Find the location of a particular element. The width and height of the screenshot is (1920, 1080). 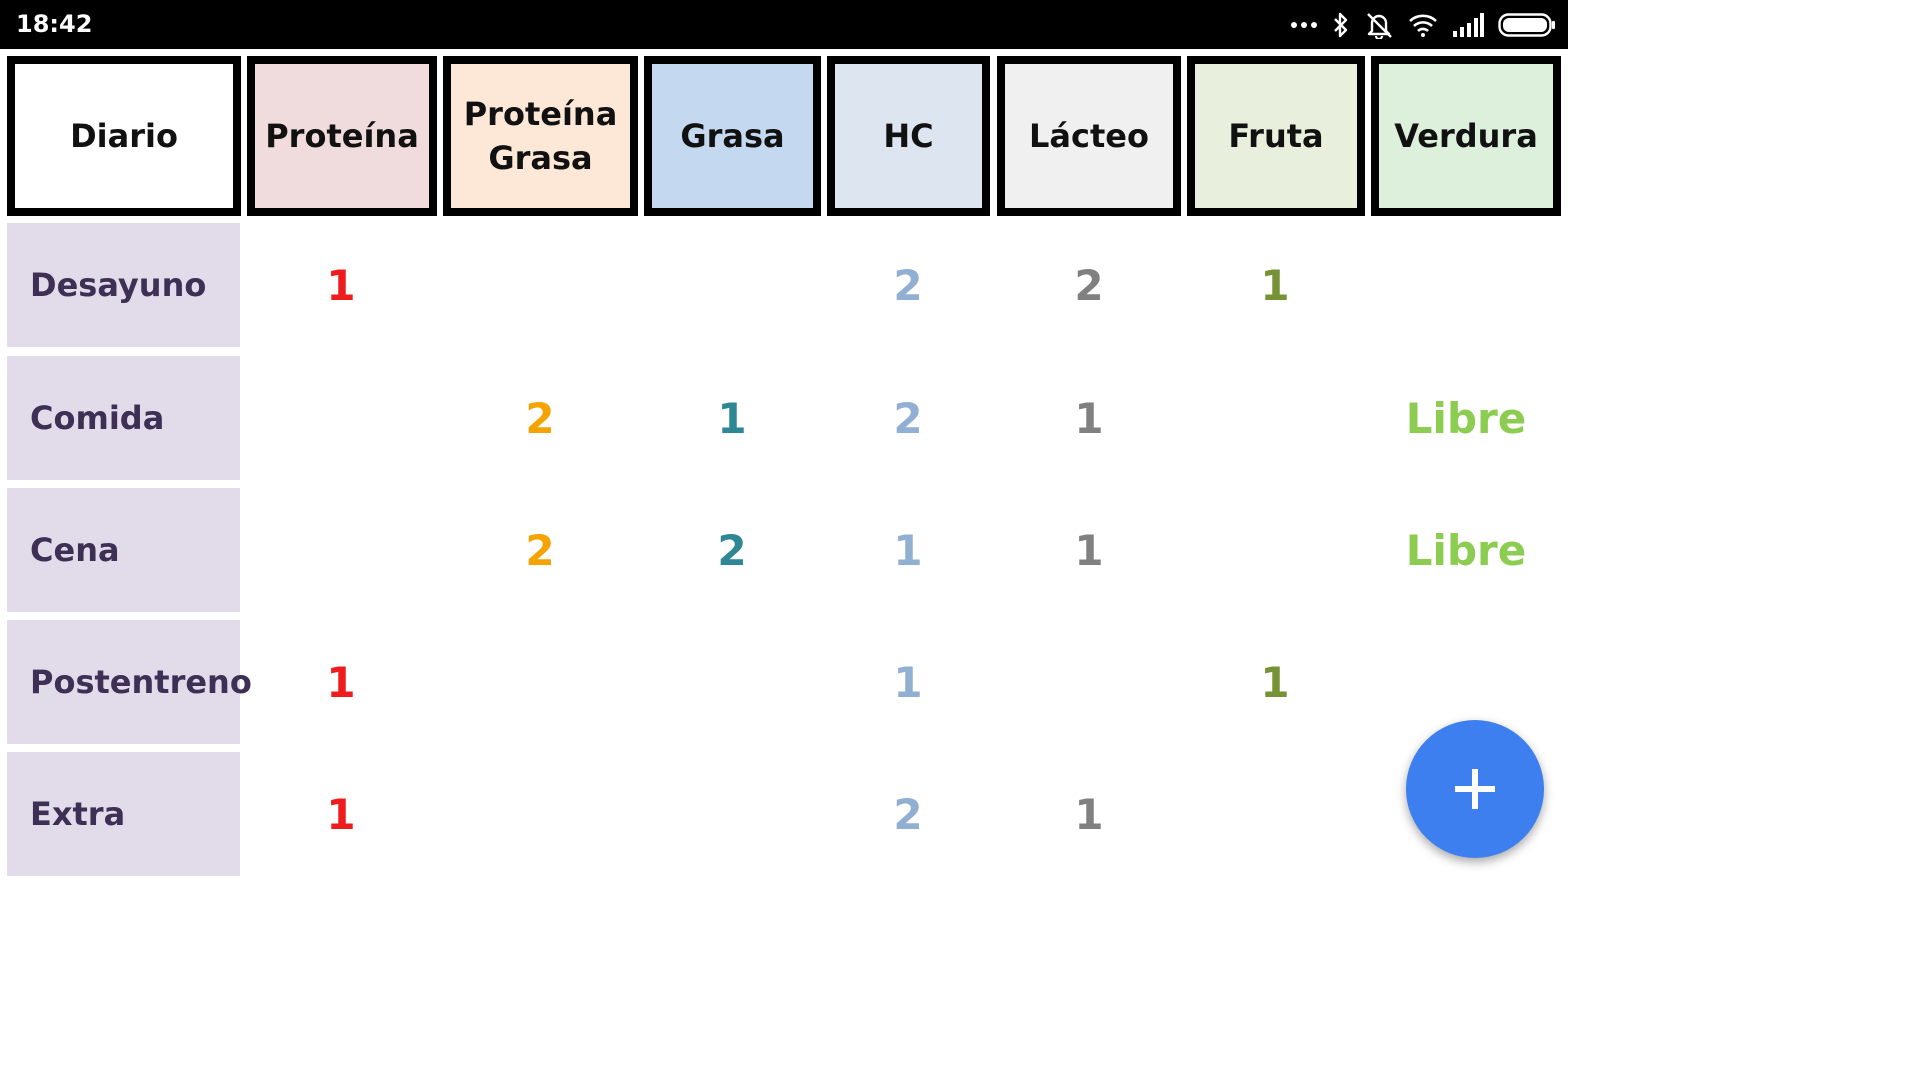

header-label: Lácteo is located at coordinates (1089, 136).